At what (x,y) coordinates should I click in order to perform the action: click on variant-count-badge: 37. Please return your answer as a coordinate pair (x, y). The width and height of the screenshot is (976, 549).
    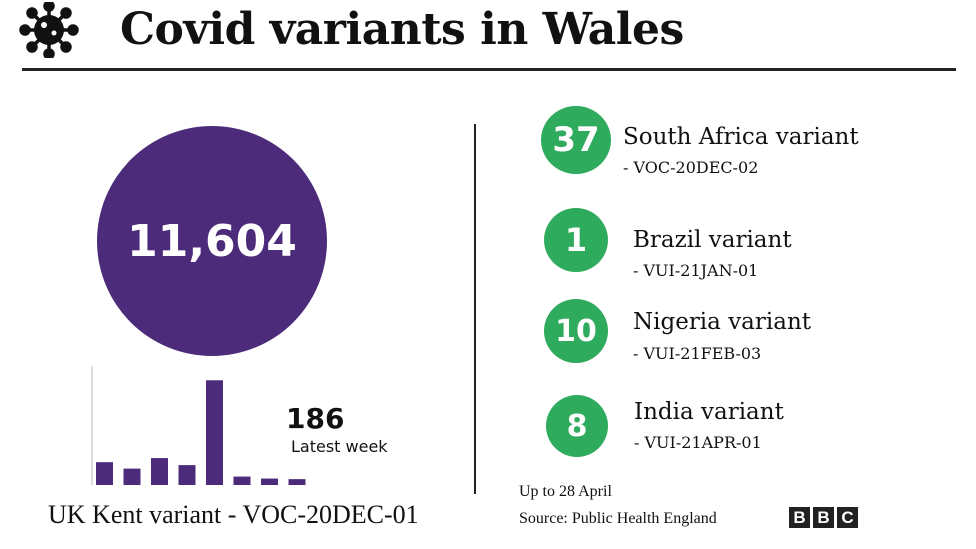
    Looking at the image, I should click on (576, 140).